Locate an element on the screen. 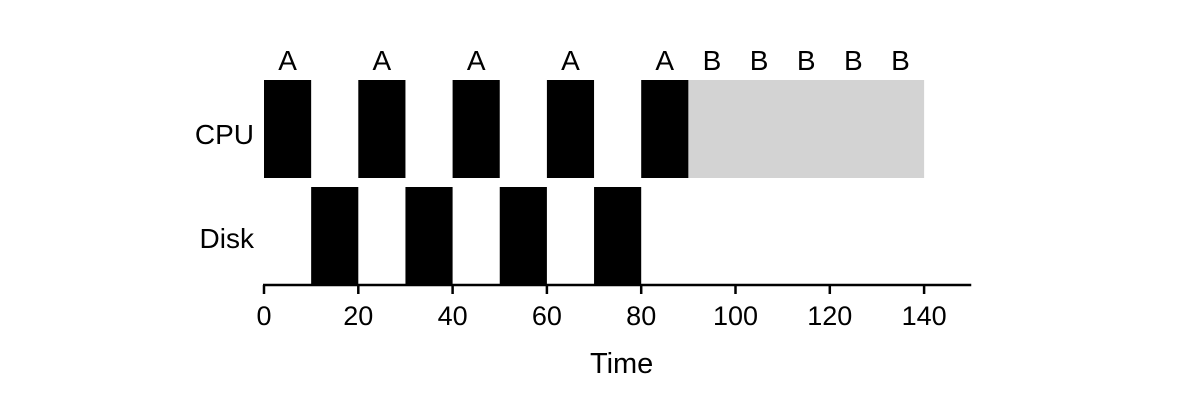 The height and width of the screenshot is (401, 1178). annotation-b-135: B is located at coordinates (900, 60).